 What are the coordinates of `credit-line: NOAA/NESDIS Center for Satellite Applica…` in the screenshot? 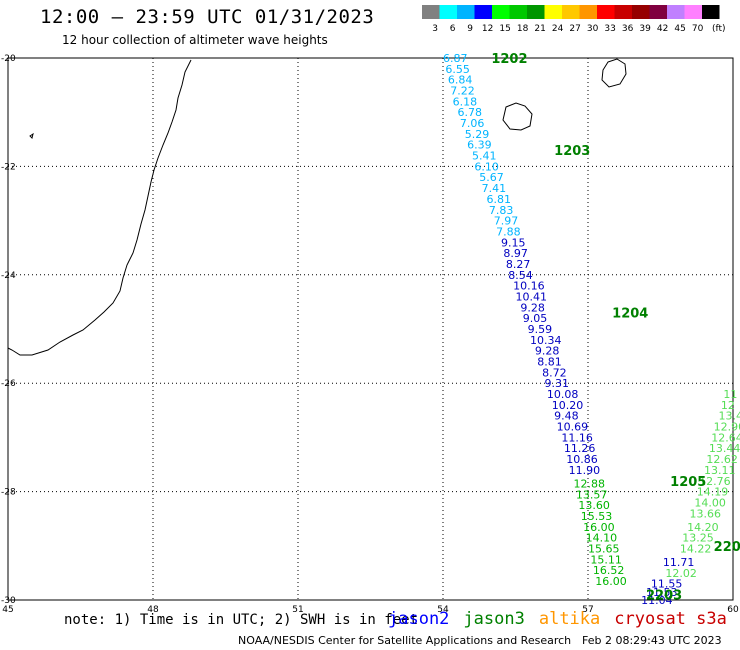 It's located at (405, 640).